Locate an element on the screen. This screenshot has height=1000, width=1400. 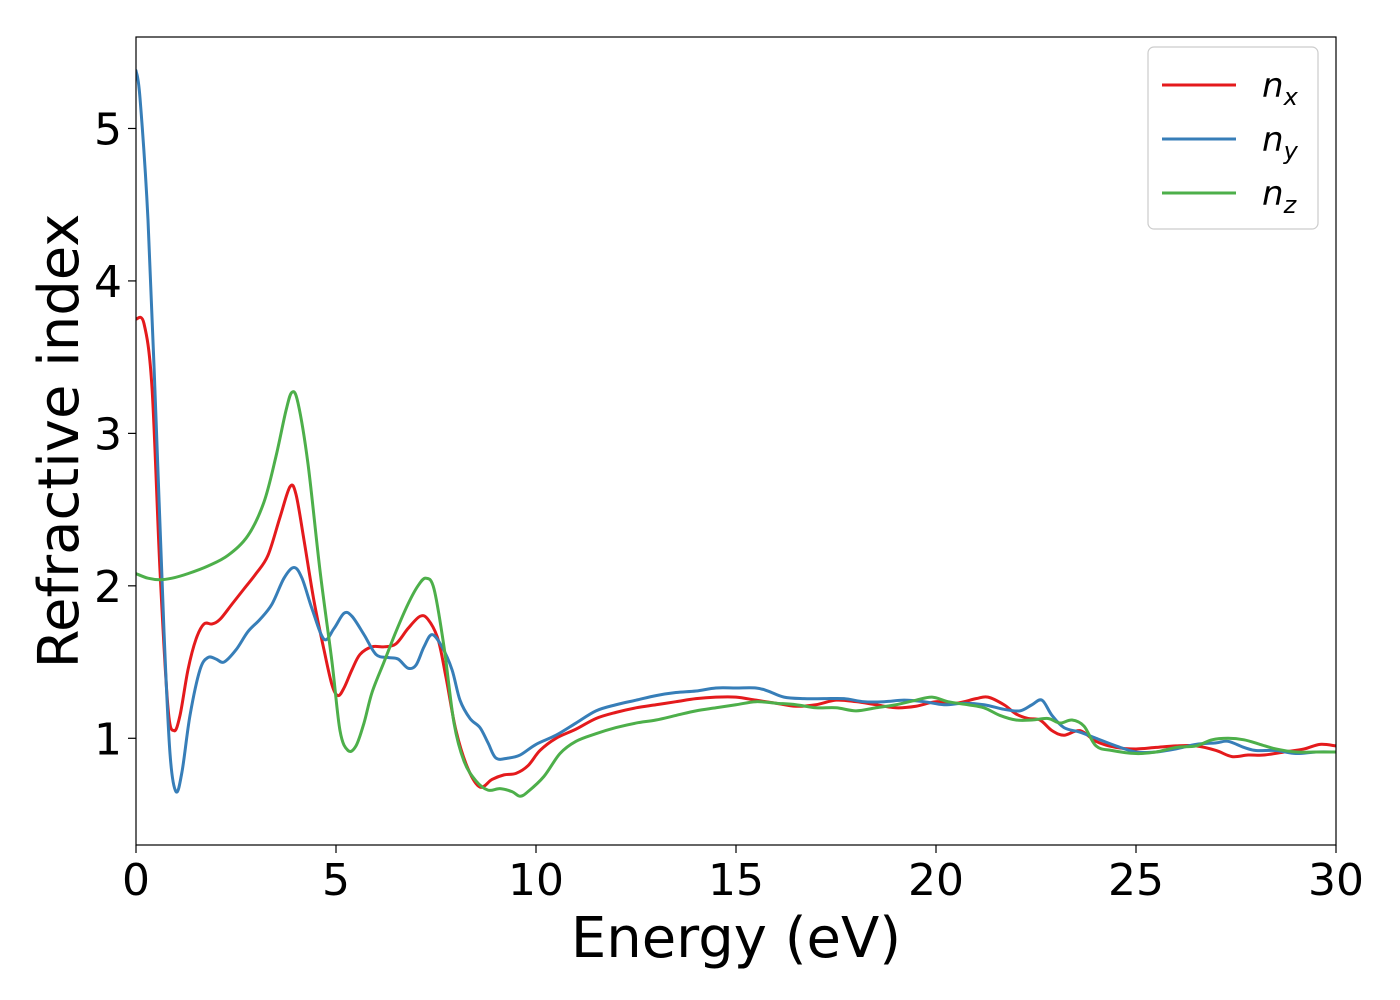
x-tick-label: 10 is located at coordinates (536, 880).